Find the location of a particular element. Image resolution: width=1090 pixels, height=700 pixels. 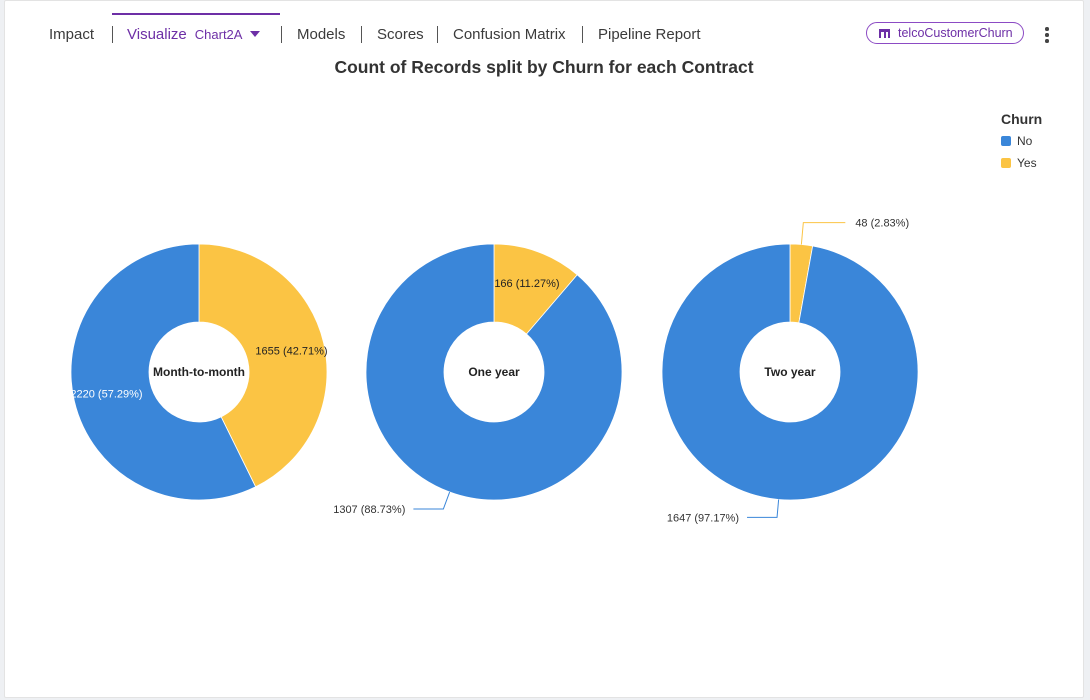

legend-swatch-yes is located at coordinates (1006, 163).